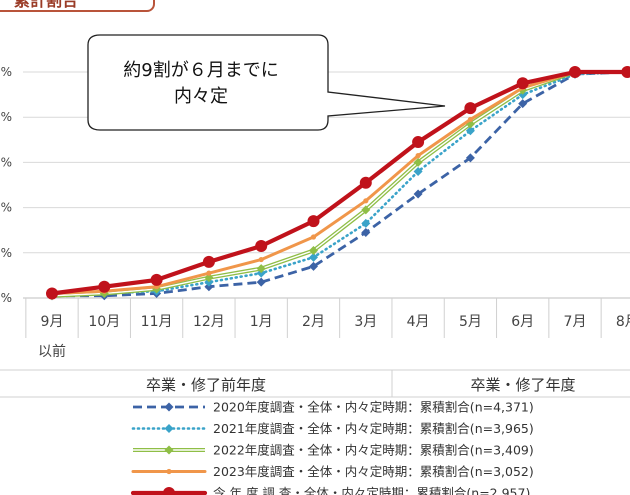  I want to click on callout-box, so click(266, 82).